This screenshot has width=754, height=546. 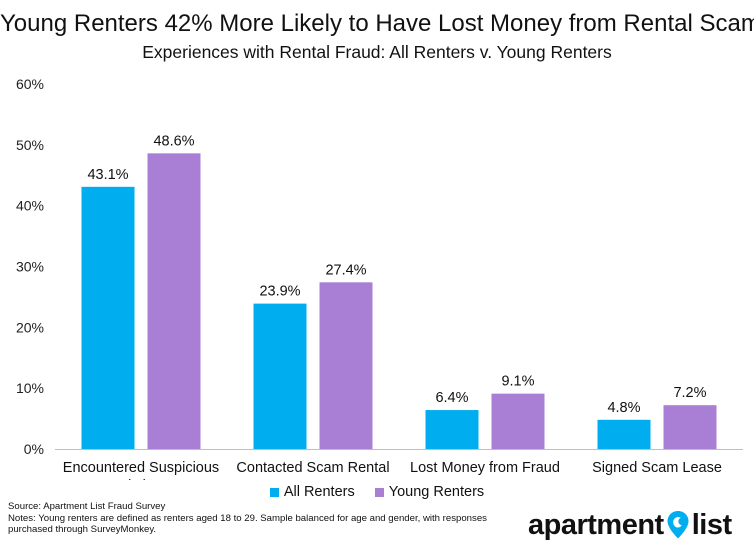 I want to click on y-tick-label: 40%, so click(x=30, y=206).